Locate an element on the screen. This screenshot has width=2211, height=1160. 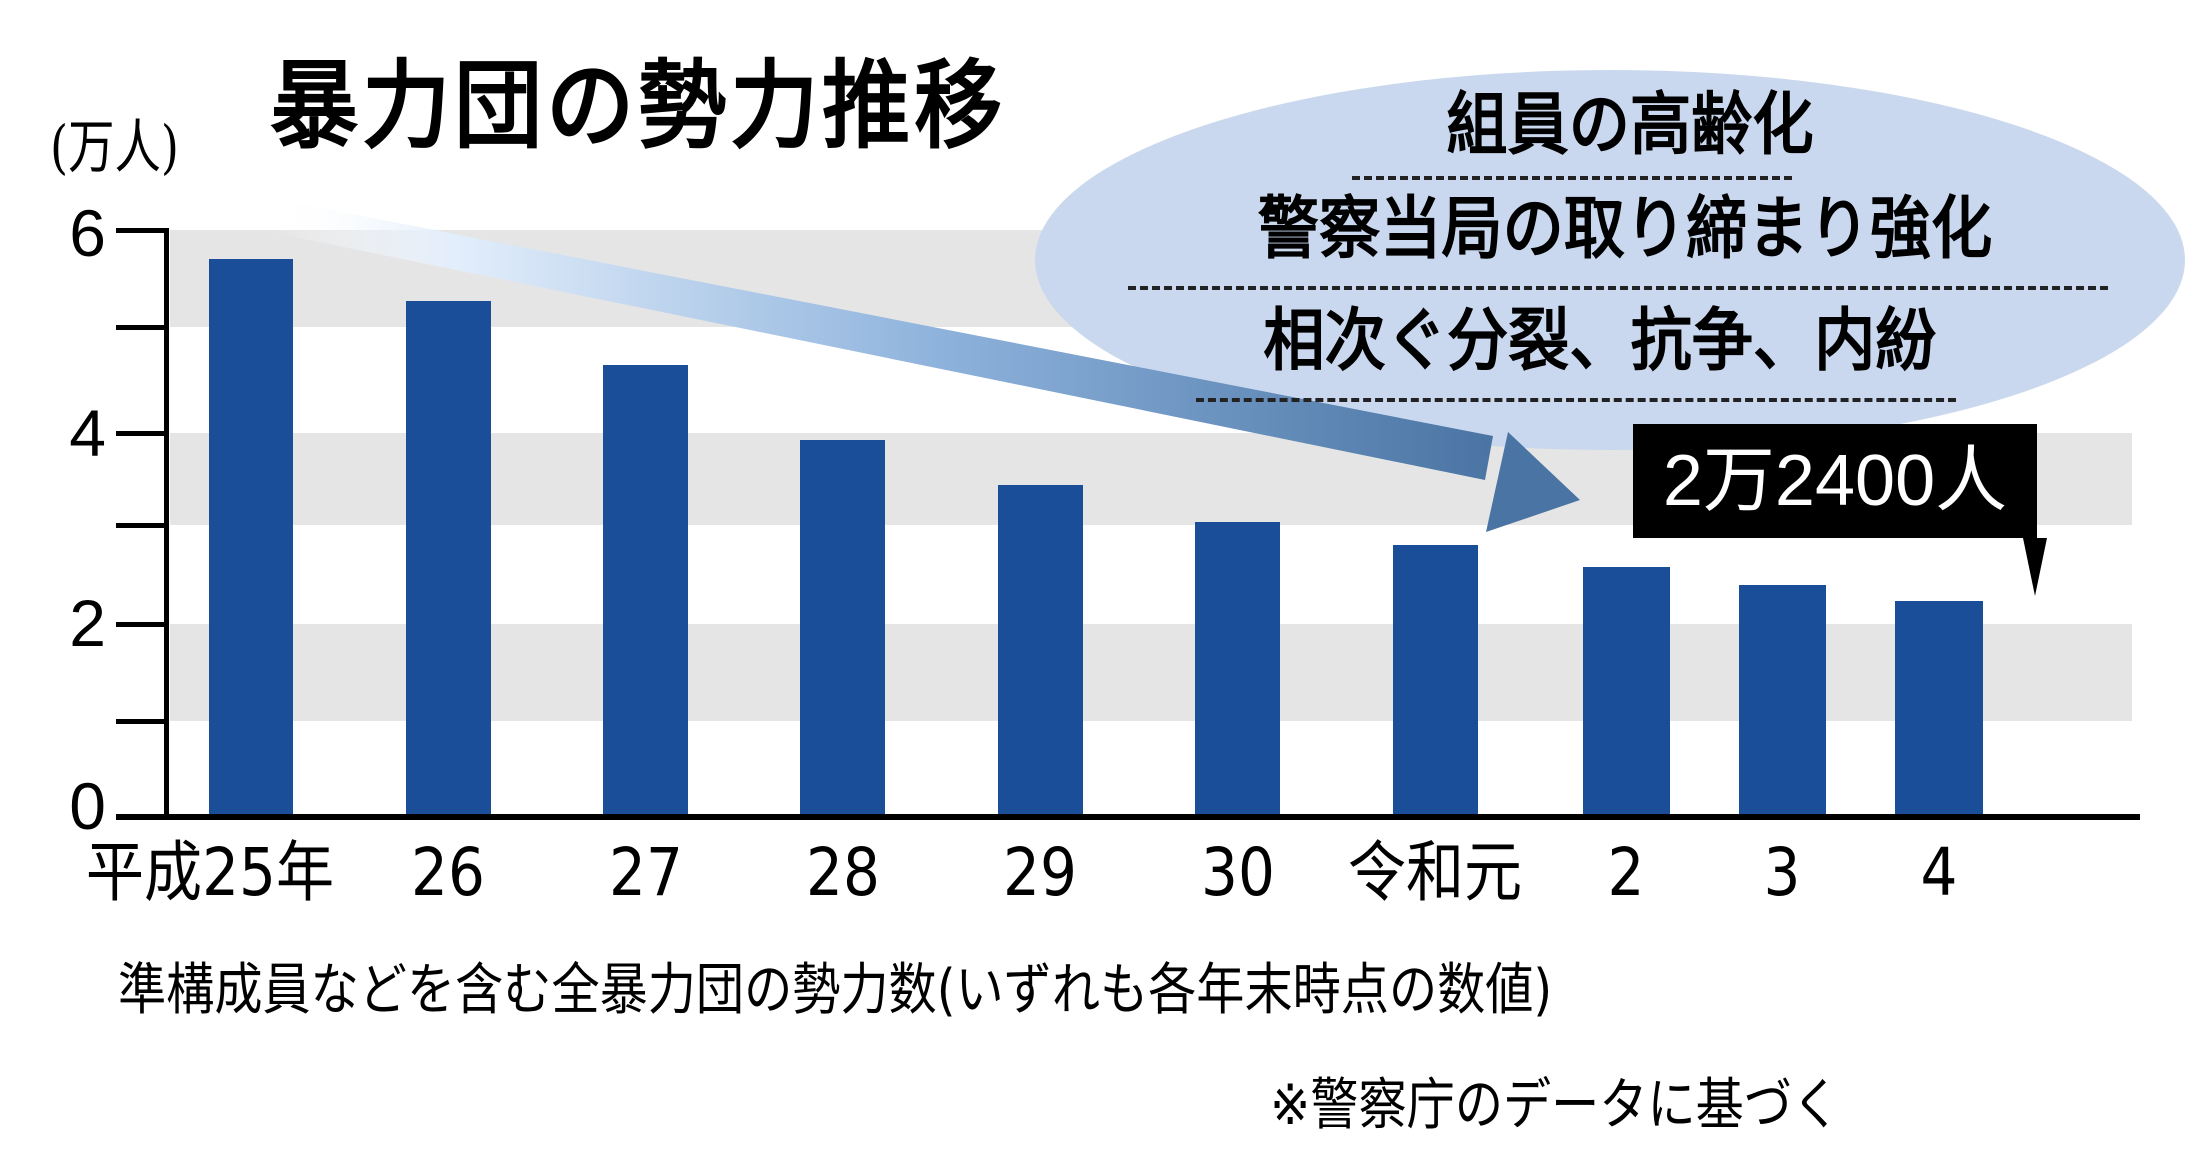
x-label-h27: 27 is located at coordinates (646, 872).